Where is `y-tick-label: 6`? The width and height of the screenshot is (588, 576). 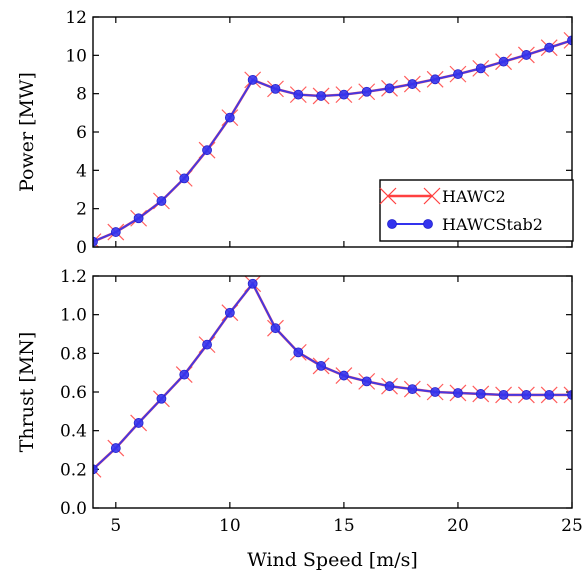
y-tick-label: 6 is located at coordinates (81, 133).